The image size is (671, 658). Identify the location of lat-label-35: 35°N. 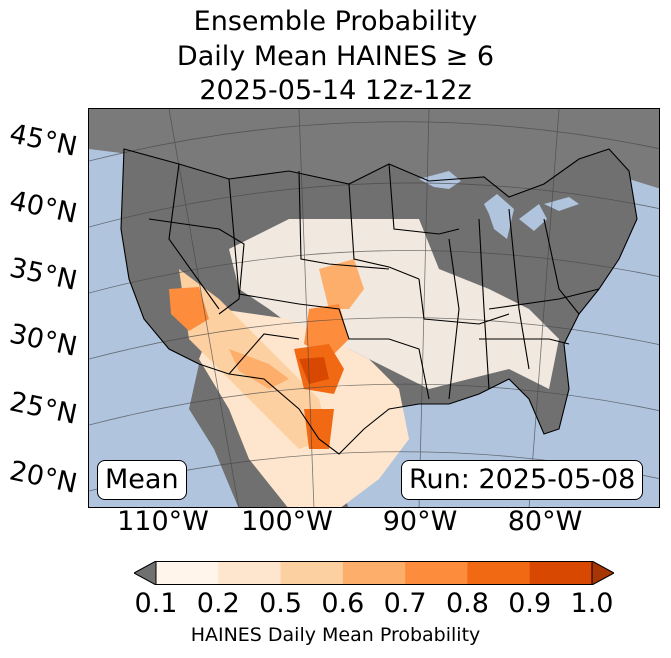
(43, 274).